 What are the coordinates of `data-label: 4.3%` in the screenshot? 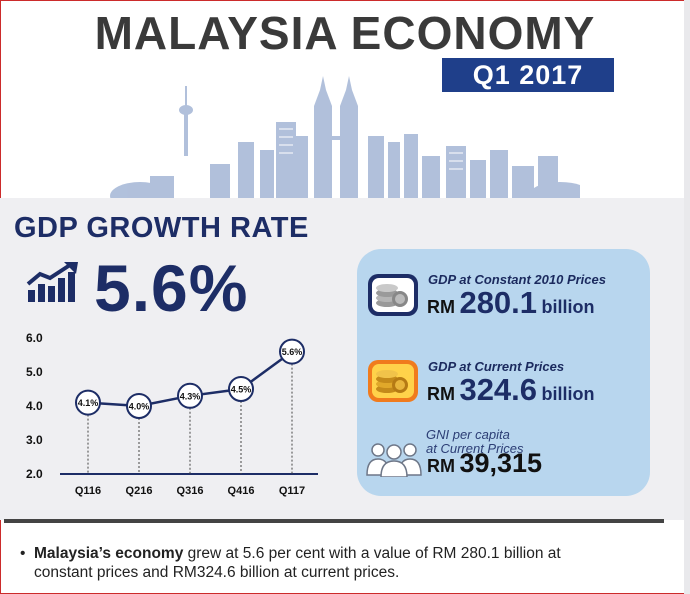 It's located at (190, 396).